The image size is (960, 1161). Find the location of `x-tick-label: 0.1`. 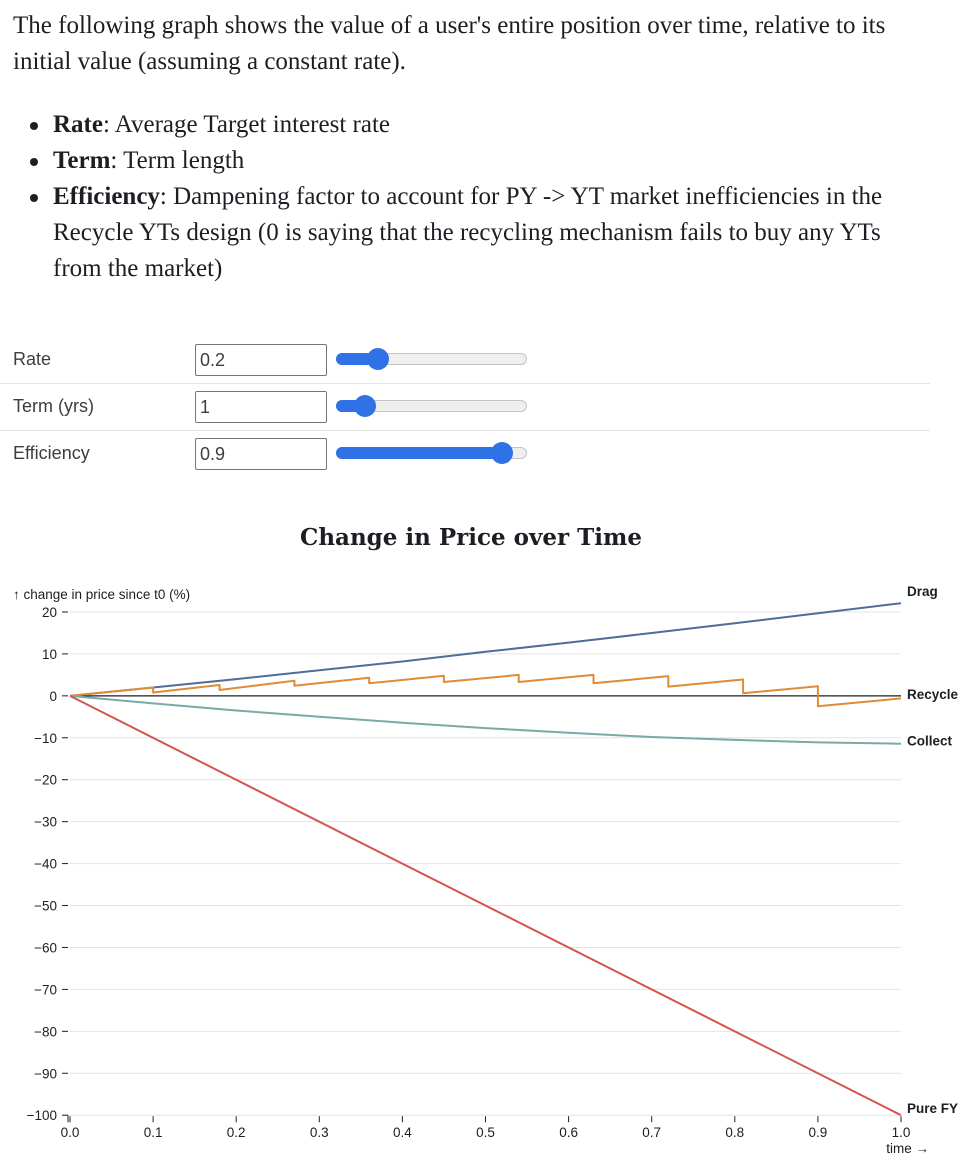

x-tick-label: 0.1 is located at coordinates (153, 1132).